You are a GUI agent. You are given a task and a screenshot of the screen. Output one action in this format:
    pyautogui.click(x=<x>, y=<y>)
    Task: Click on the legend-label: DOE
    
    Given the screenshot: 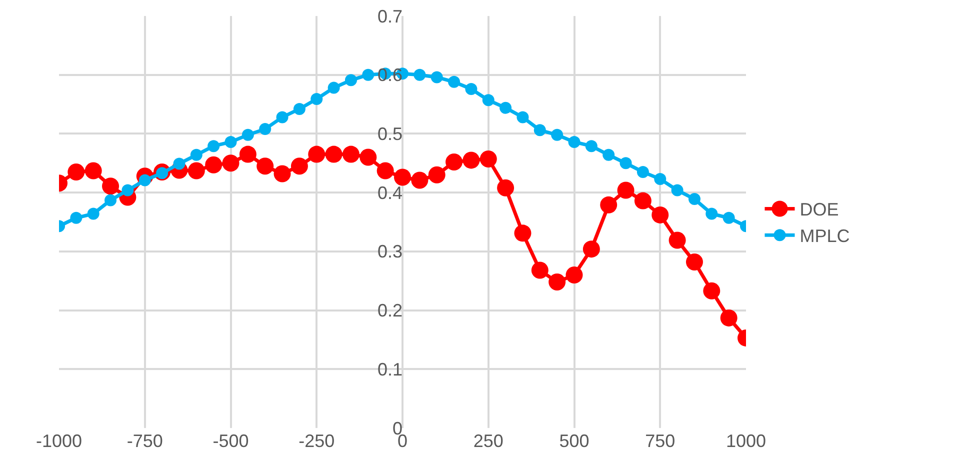 What is the action you would take?
    pyautogui.click(x=819, y=210)
    